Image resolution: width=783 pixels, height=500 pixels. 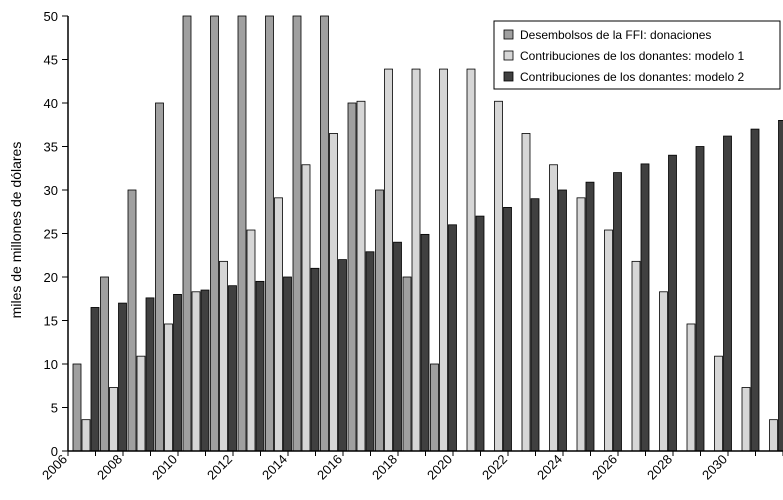 What do you see at coordinates (104, 364) in the screenshot?
I see `bar-s1-2007` at bounding box center [104, 364].